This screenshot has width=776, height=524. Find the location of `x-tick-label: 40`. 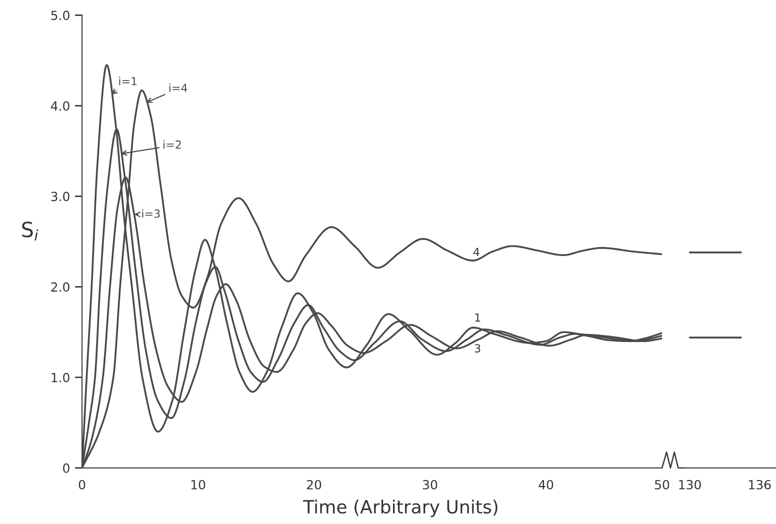

x-tick-label: 40 is located at coordinates (546, 485).